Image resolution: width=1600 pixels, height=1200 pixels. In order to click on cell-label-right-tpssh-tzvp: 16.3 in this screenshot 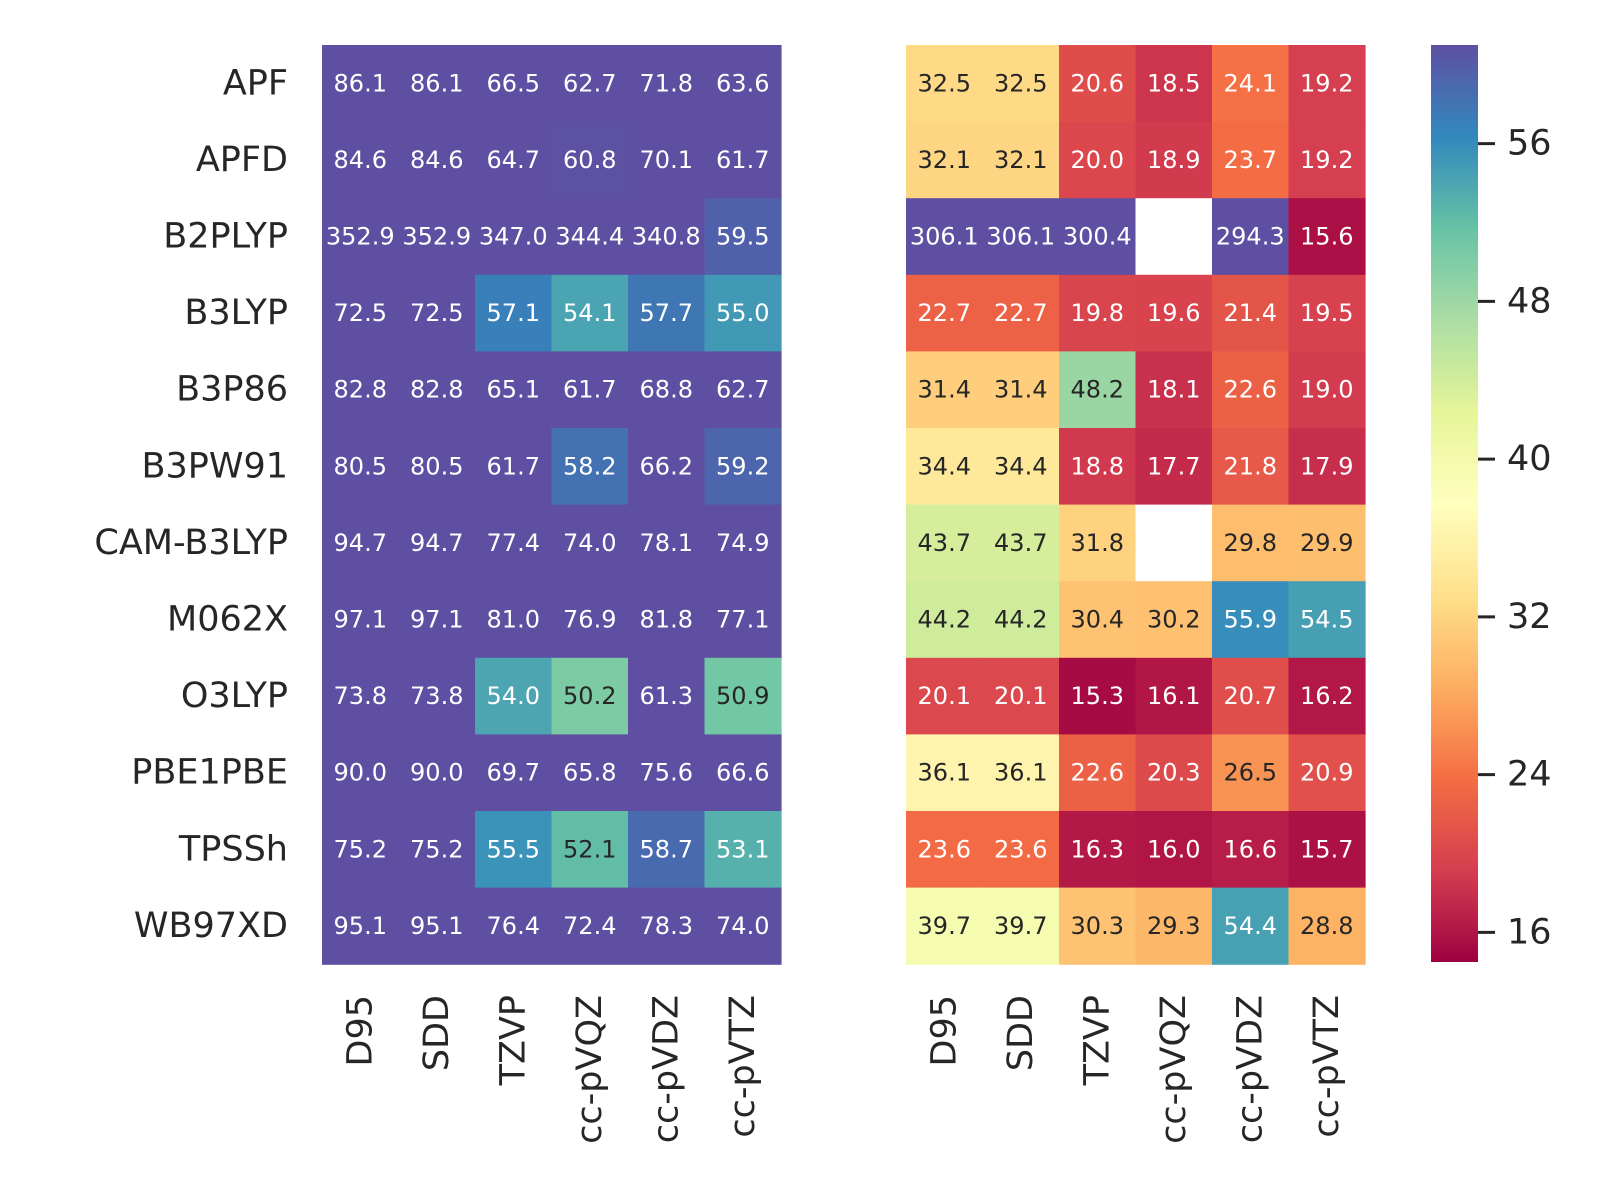, I will do `click(1097, 849)`.